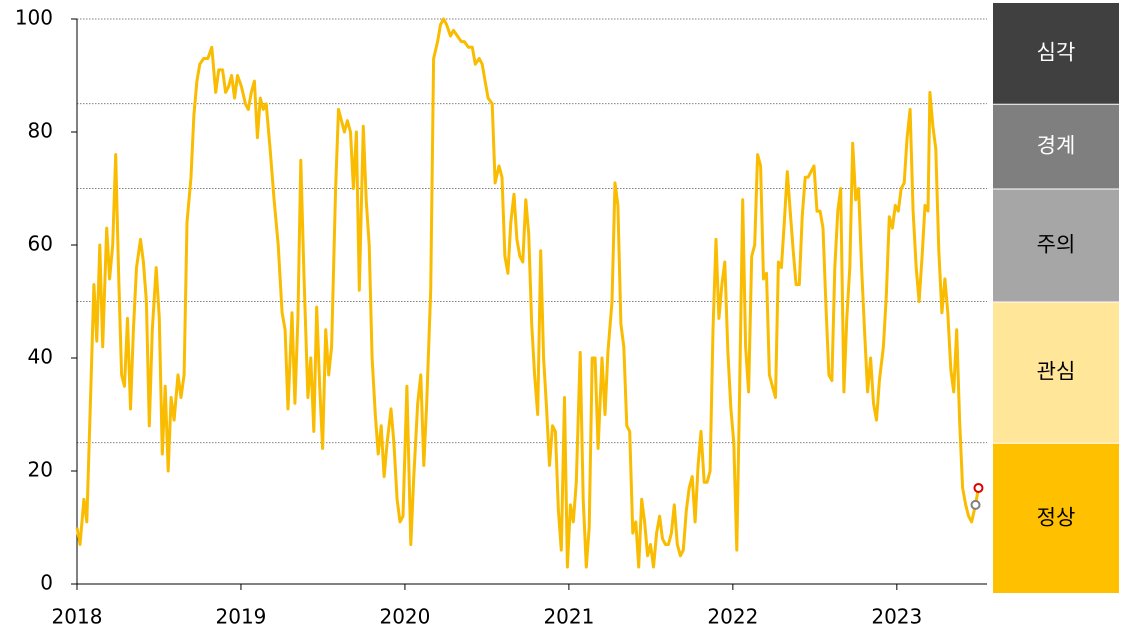  I want to click on y-tick-label: 20, so click(40, 470).